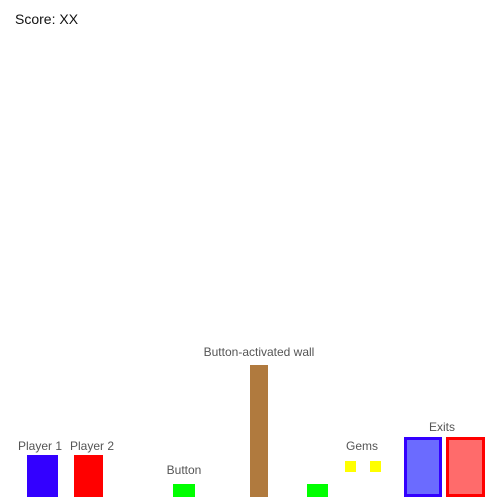 This screenshot has height=500, width=500. Describe the element at coordinates (184, 470) in the screenshot. I see `button-label: Button` at that location.